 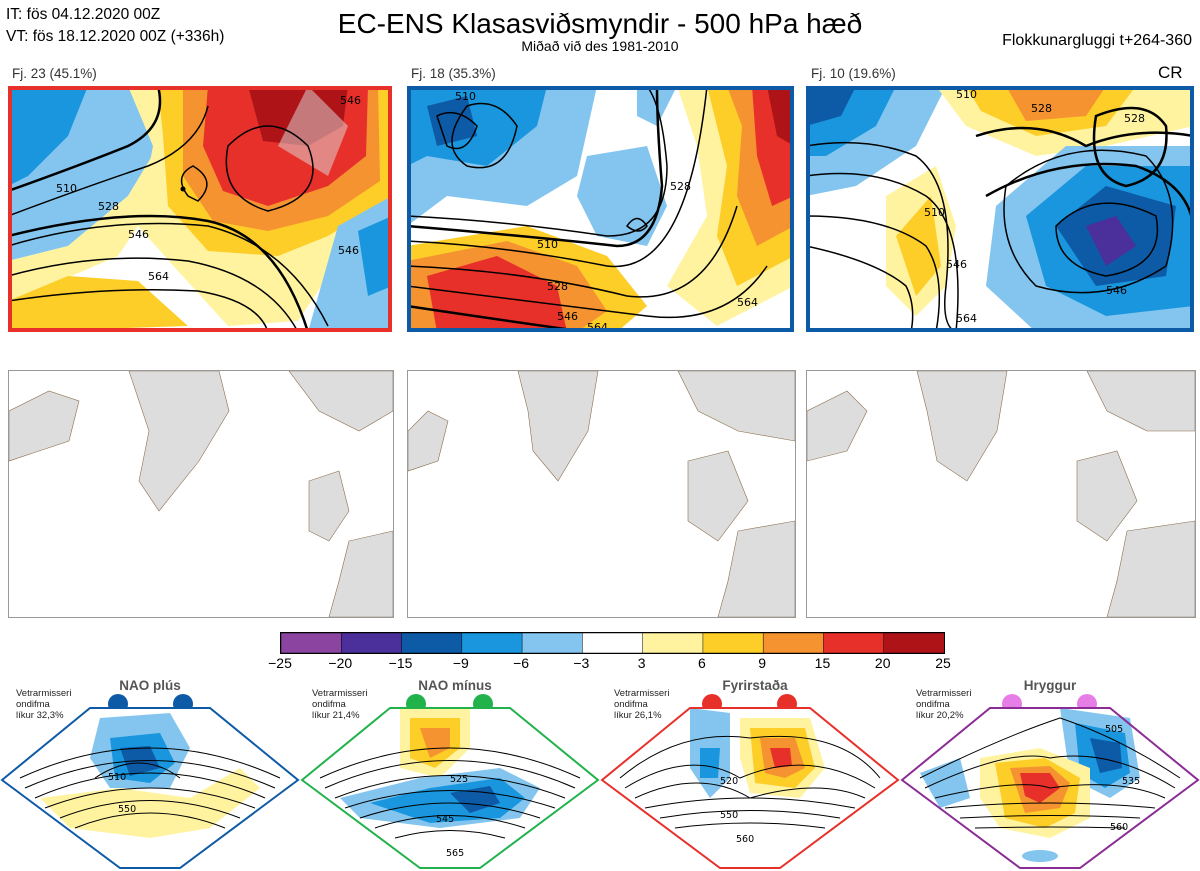 I want to click on regime-name: Fyrirstaða, so click(x=755, y=685).